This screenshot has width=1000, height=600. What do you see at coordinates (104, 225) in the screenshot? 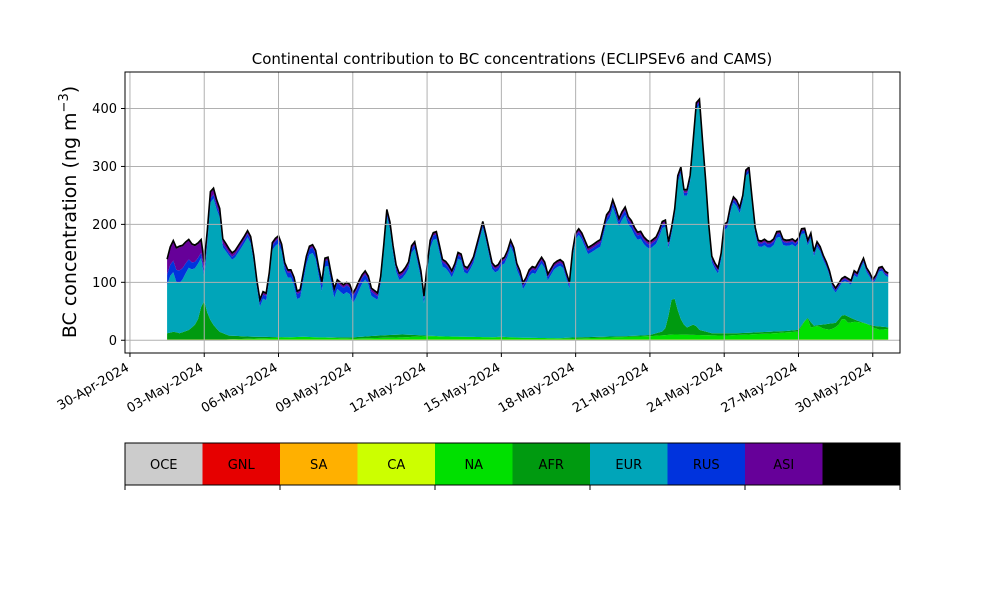
I see `y-tick-label: 200` at bounding box center [104, 225].